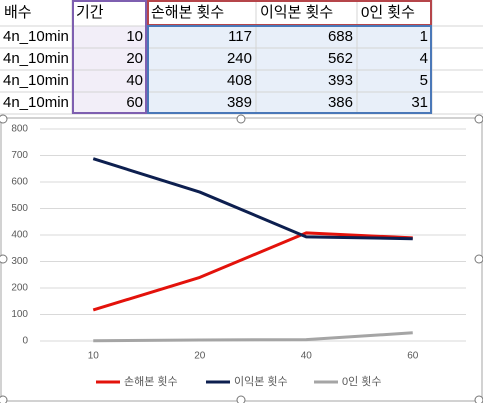  Describe the element at coordinates (261, 381) in the screenshot. I see `legend-label: 이익본 횟수` at that location.